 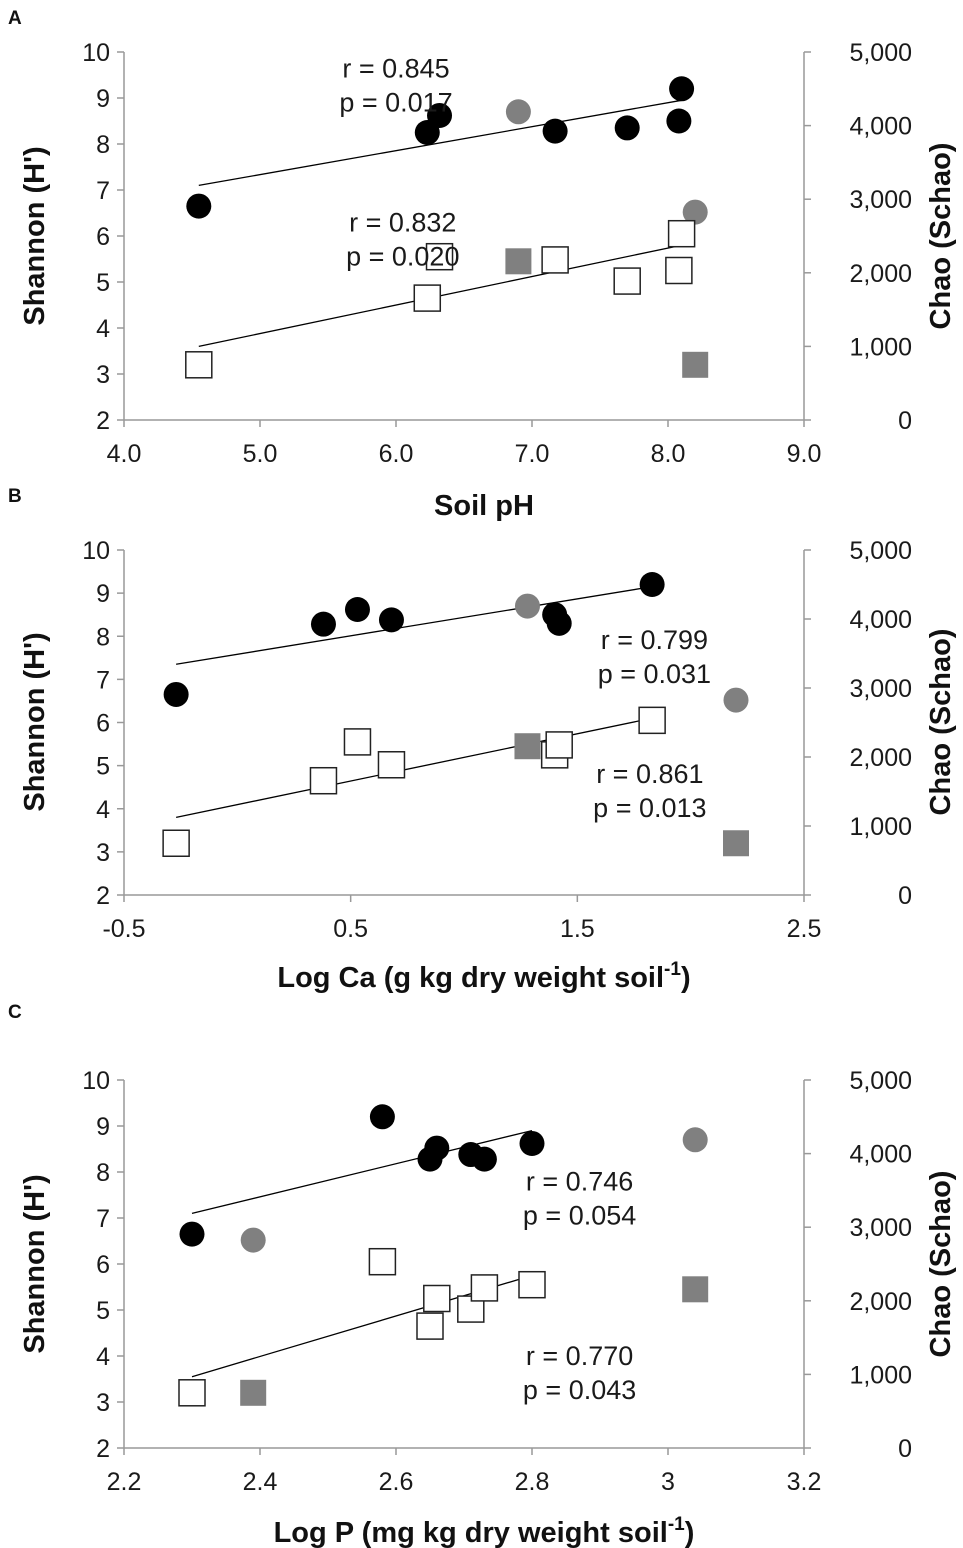 I want to click on x-axis-label: Log Ca (g kg dry weight soil-1), so click(x=483, y=976).